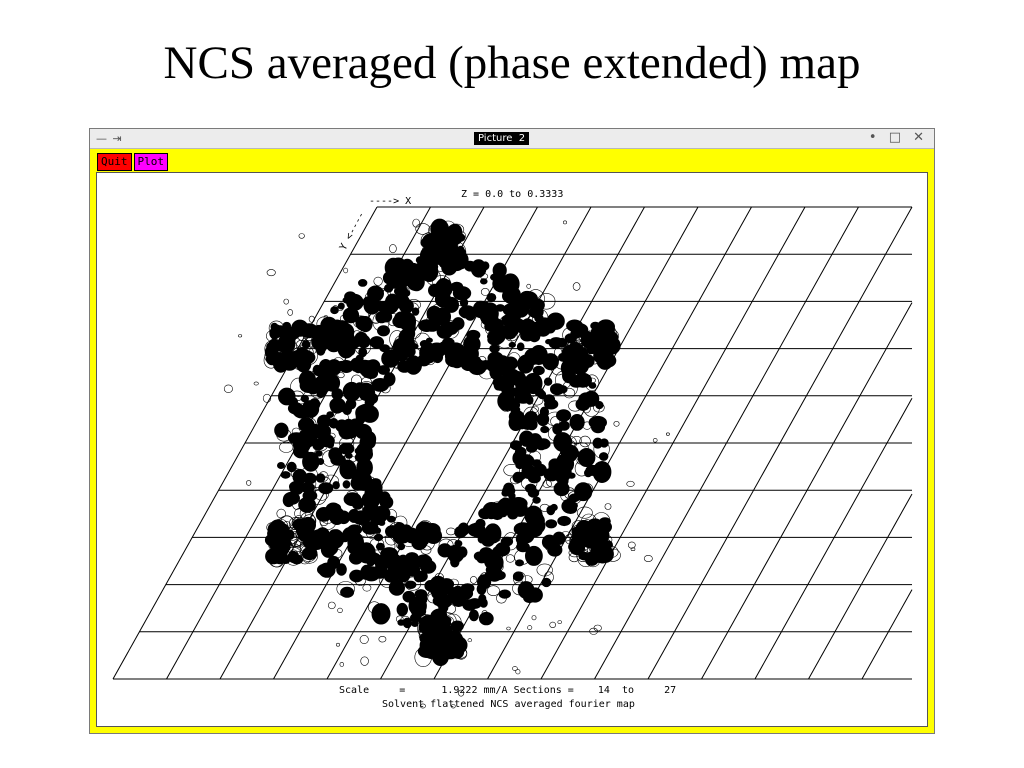  I want to click on window-controls-icon: • □ ✕, so click(898, 137).